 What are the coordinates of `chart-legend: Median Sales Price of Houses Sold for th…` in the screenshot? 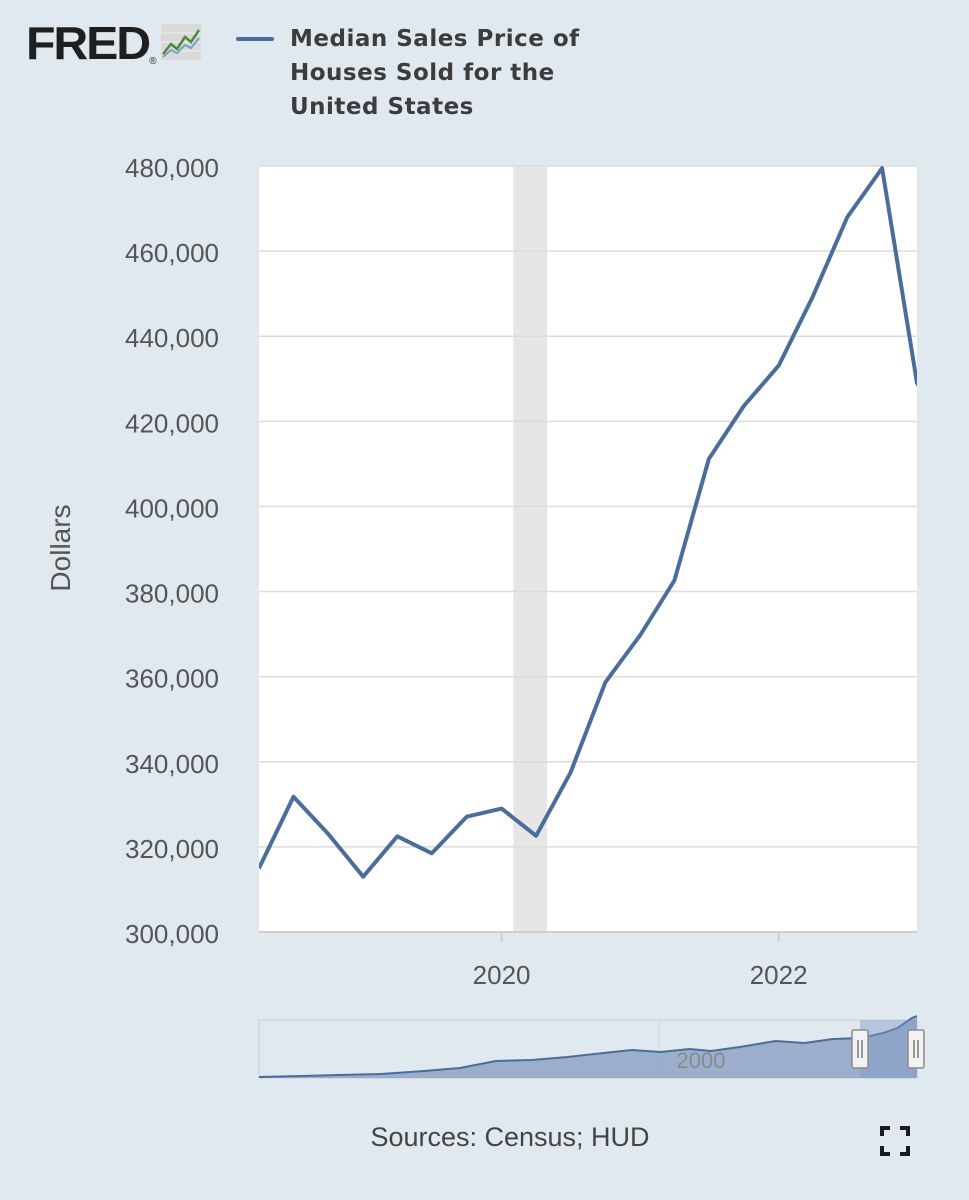 It's located at (423, 73).